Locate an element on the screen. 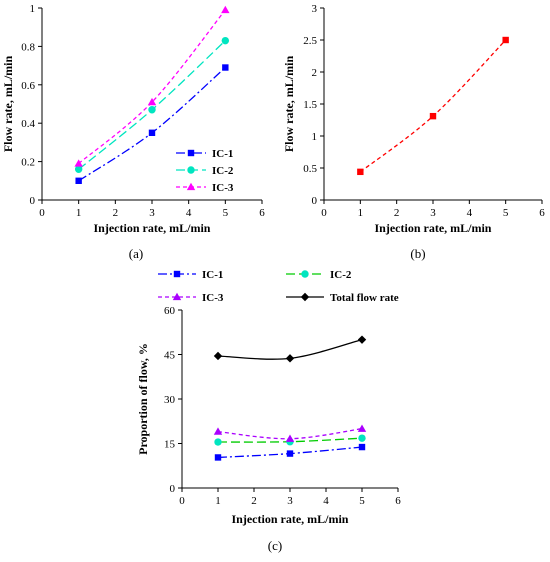 The height and width of the screenshot is (562, 550). series-line-flow-rate is located at coordinates (433, 106).